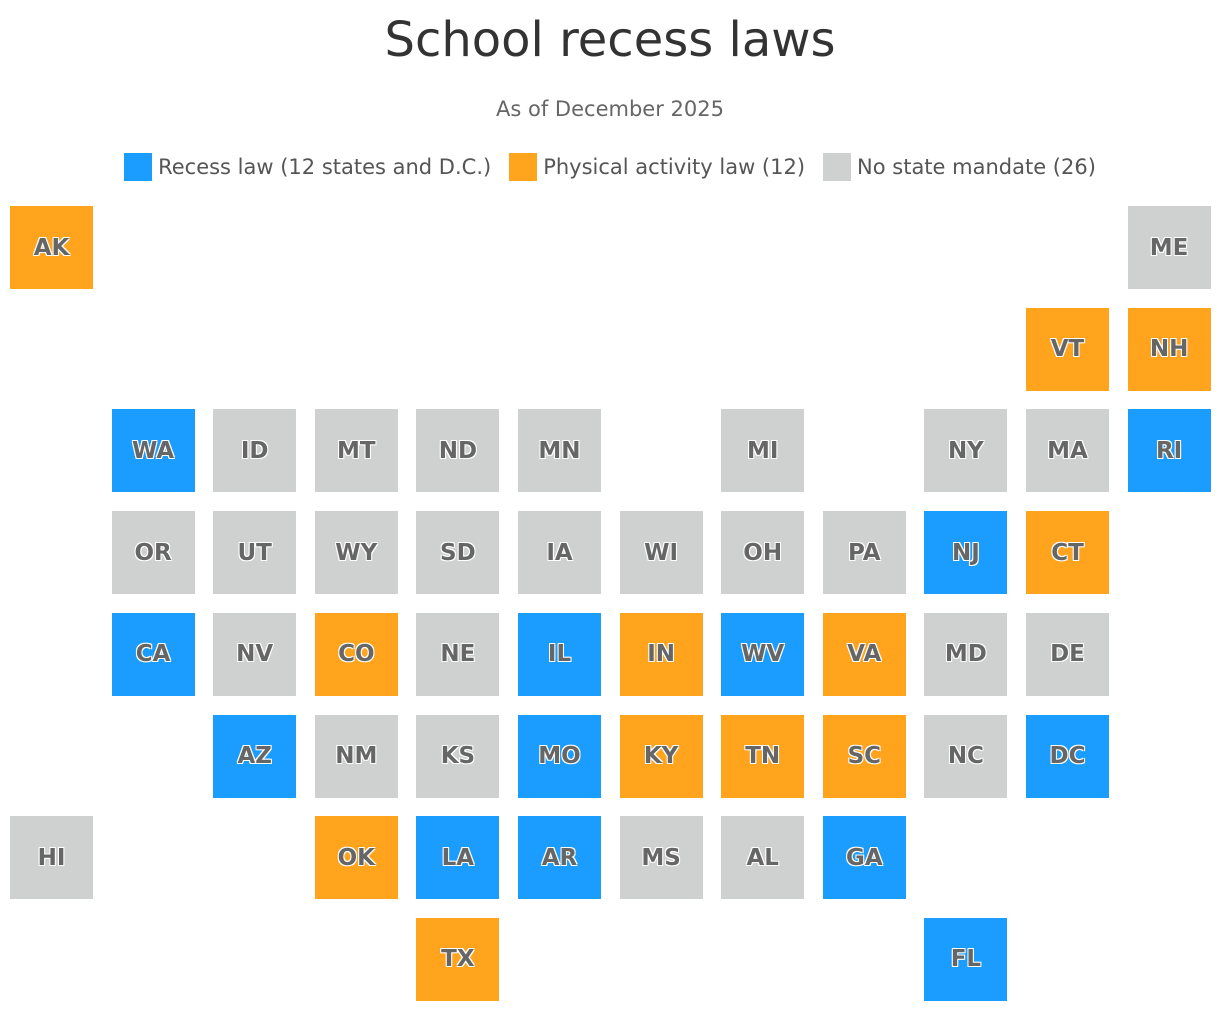  Describe the element at coordinates (976, 167) in the screenshot. I see `legend-label: No state mandate (26)` at that location.